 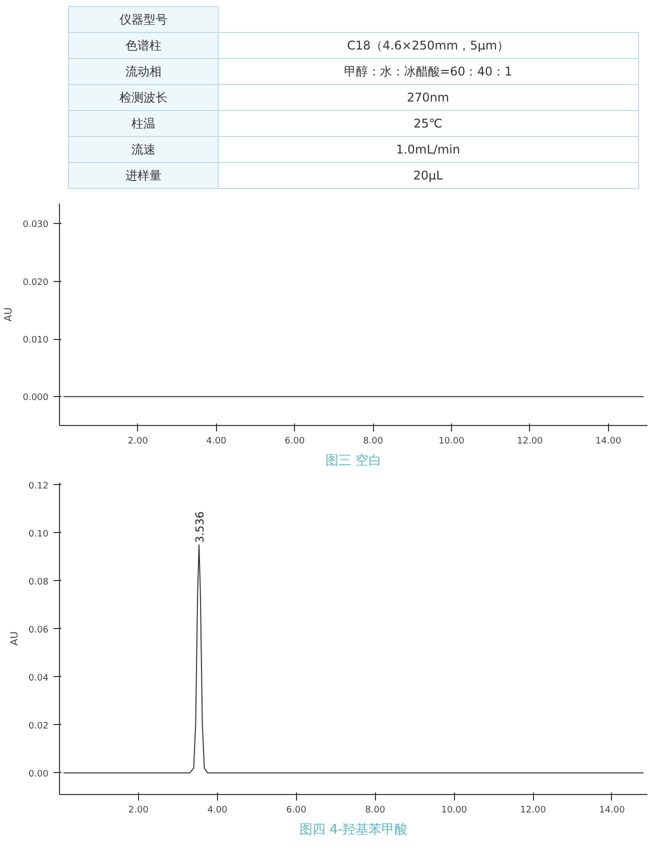 I want to click on y-tick-label: 0.030, so click(x=35, y=225).